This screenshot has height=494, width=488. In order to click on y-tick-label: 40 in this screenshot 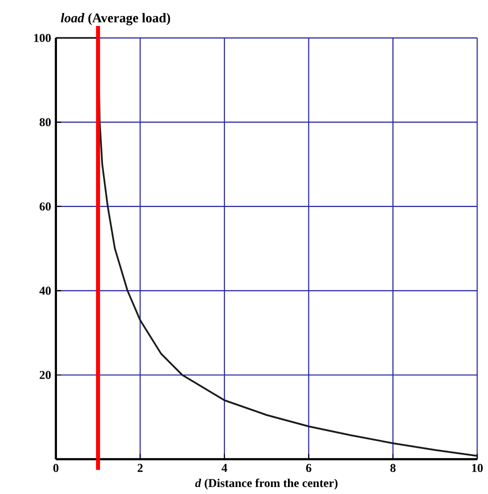, I will do `click(45, 290)`.